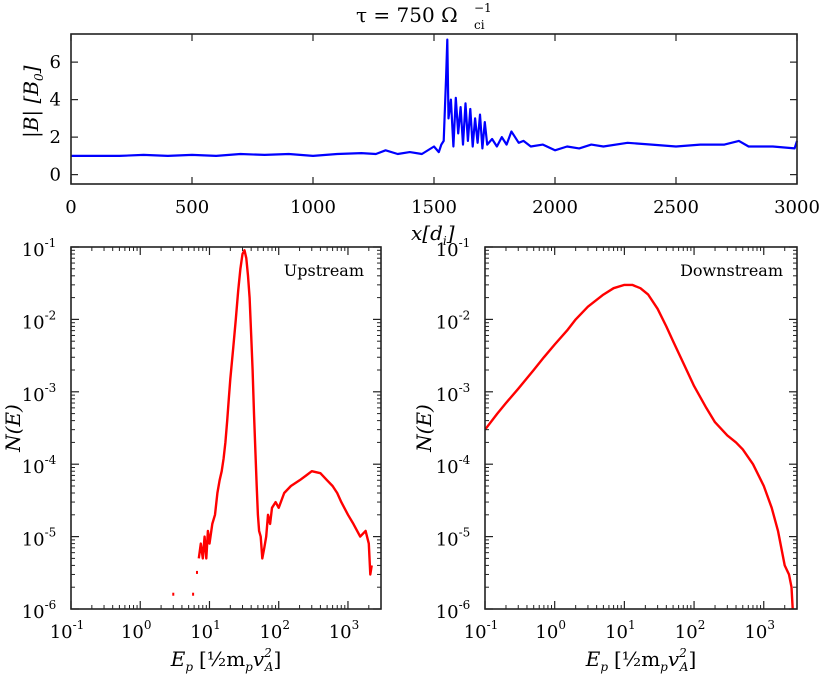  Describe the element at coordinates (731, 270) in the screenshot. I see `panel-annotation: Downstream` at that location.